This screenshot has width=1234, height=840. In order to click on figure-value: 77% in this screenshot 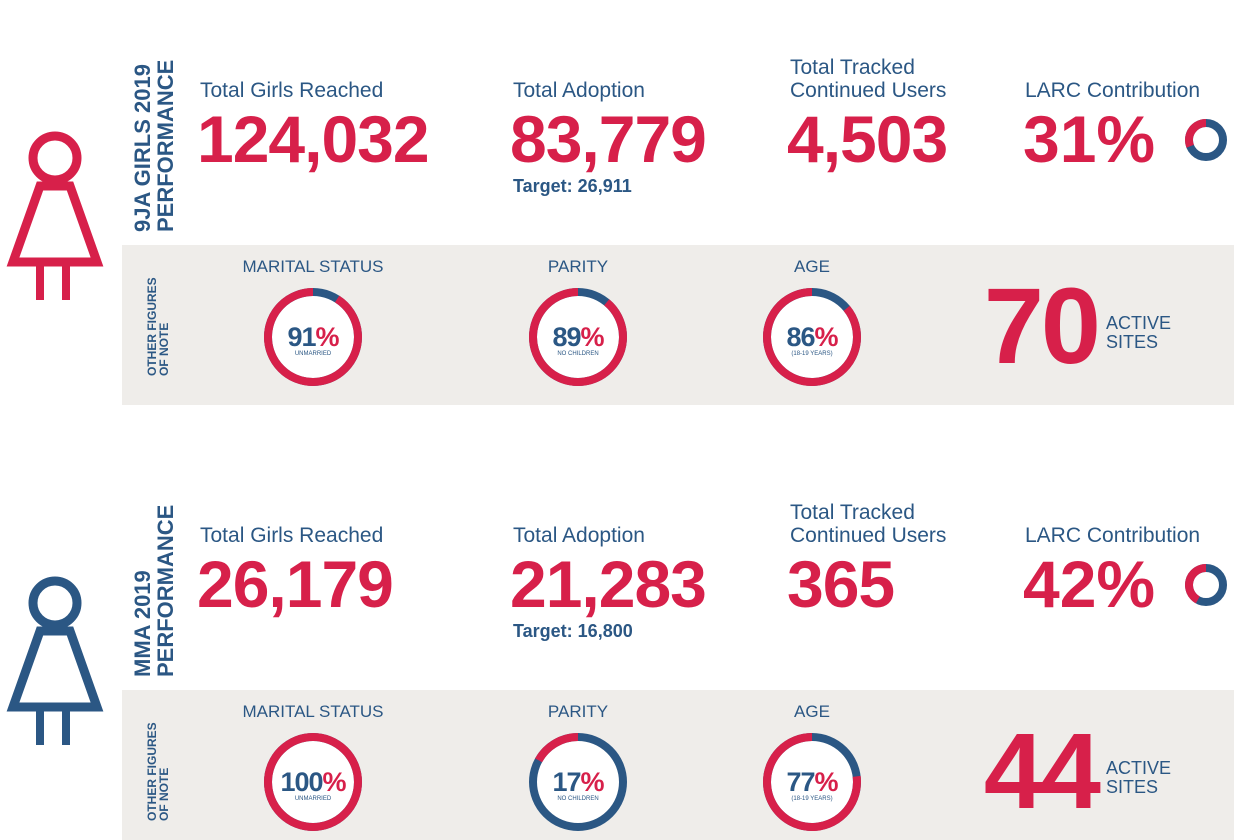, I will do `click(812, 782)`.